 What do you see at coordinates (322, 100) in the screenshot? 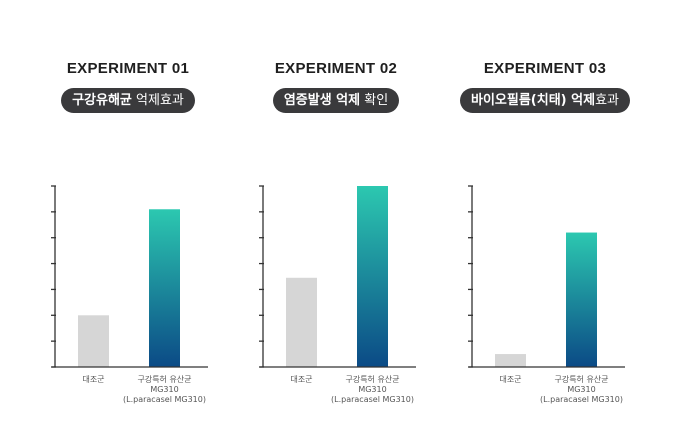
I see `subtitle-bold: 염증발생 억제` at bounding box center [322, 100].